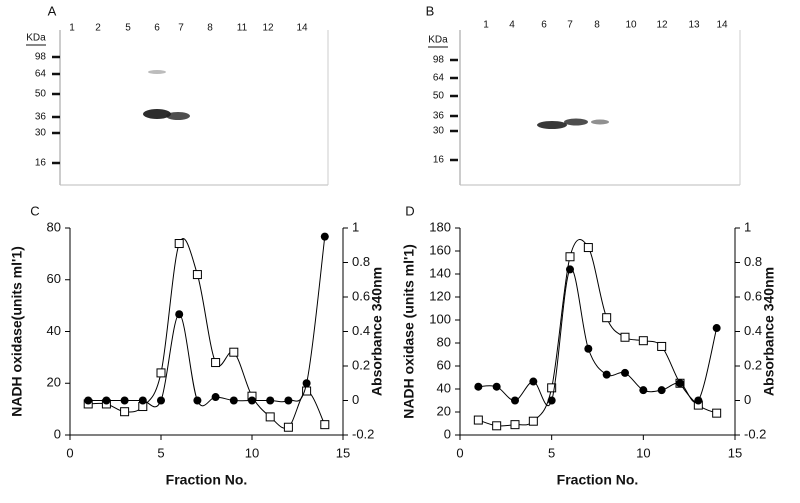 The height and width of the screenshot is (503, 800). Describe the element at coordinates (662, 25) in the screenshot. I see `lane-label: 12` at that location.